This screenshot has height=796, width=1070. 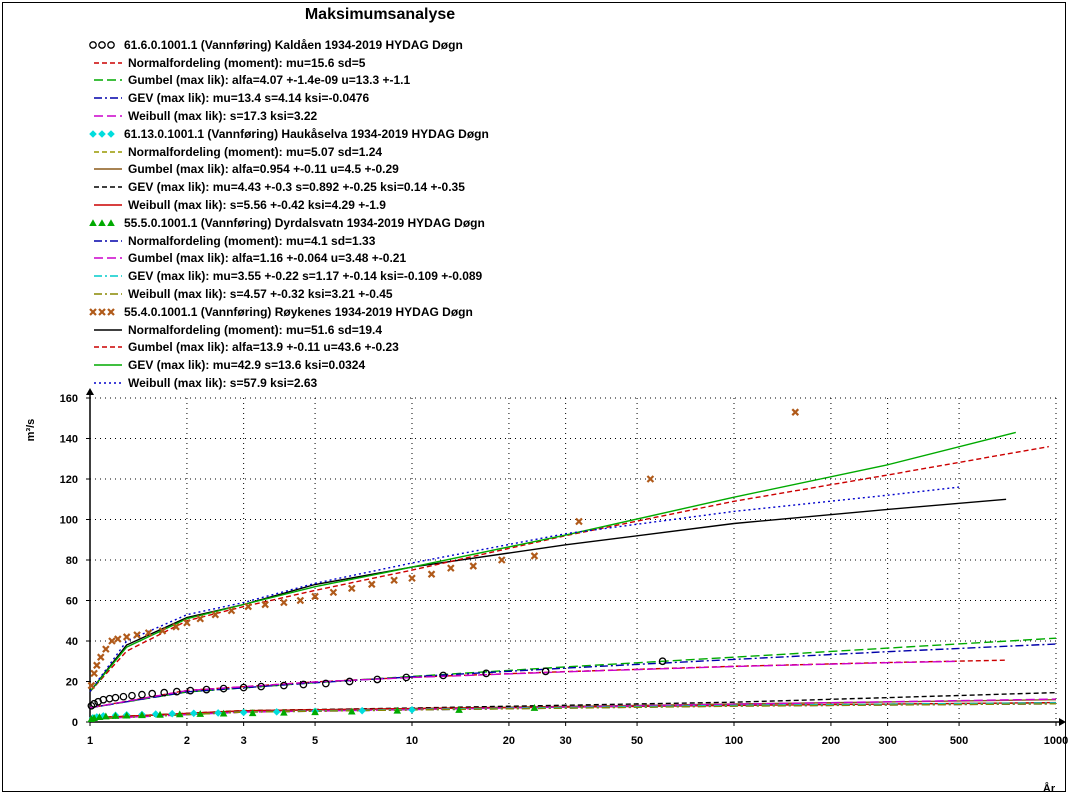 I want to click on legend-label: Weibull (max lik): s=57.9 ksi=2.63, so click(x=223, y=383).